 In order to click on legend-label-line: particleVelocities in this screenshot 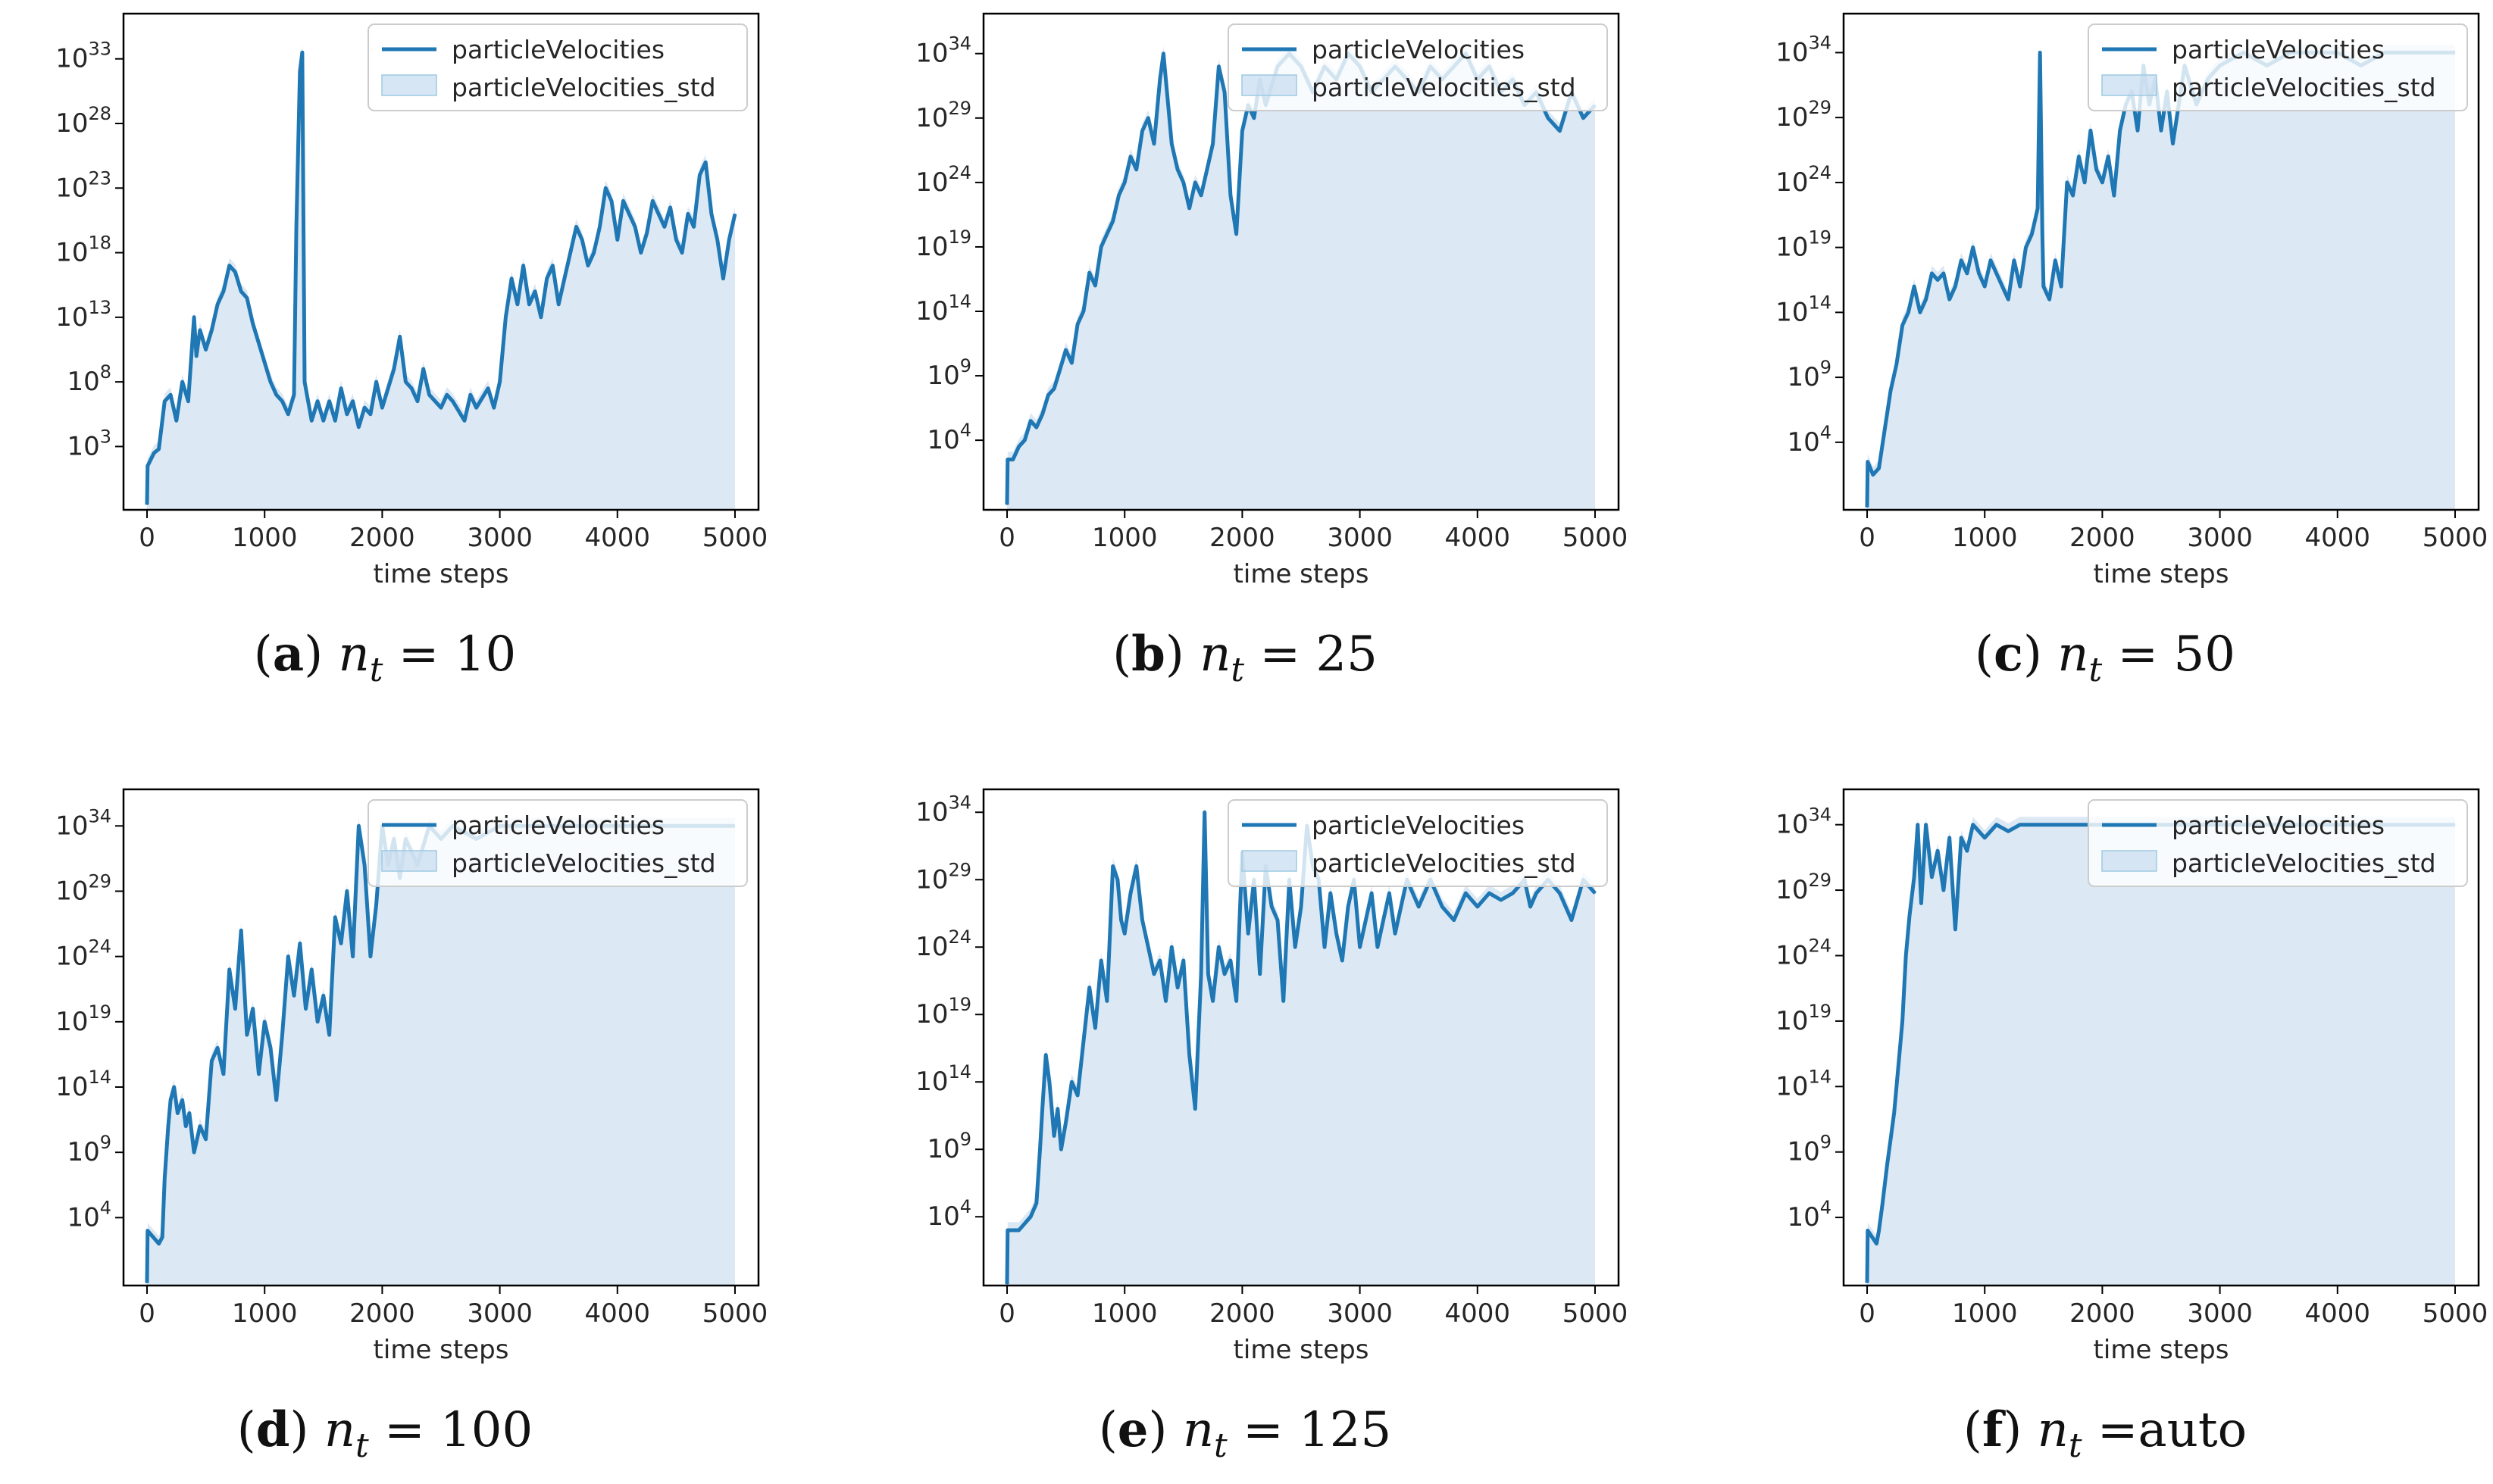, I will do `click(558, 825)`.